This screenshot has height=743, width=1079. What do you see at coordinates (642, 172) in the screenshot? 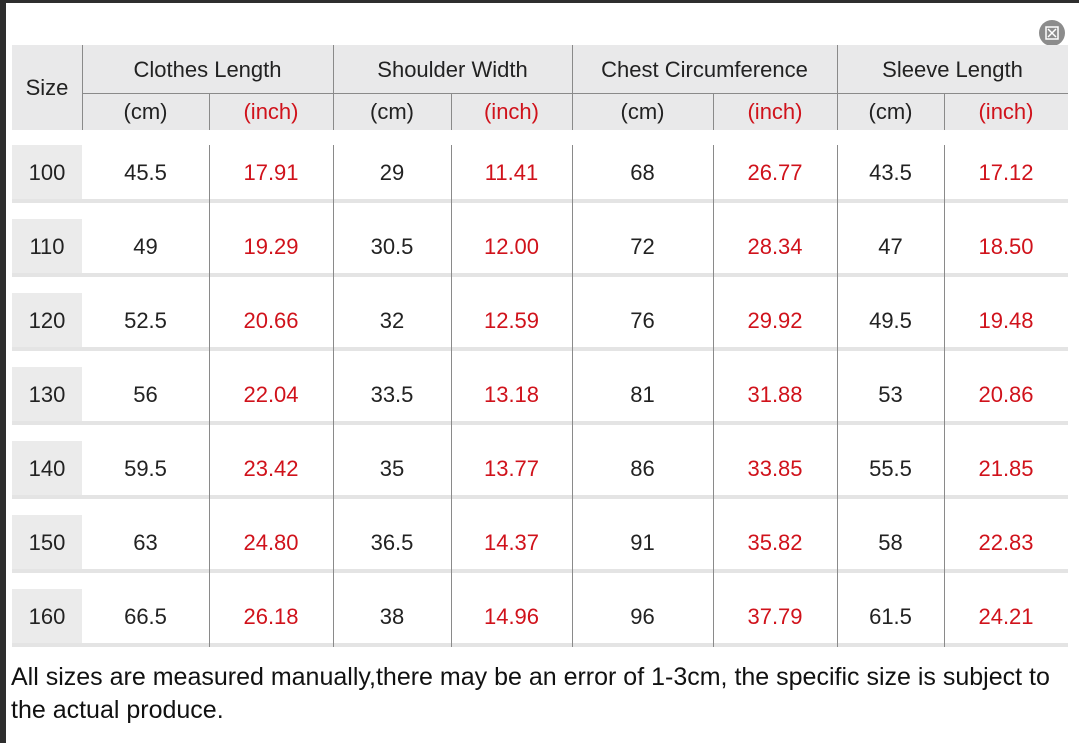
I see `value-cell: 68` at bounding box center [642, 172].